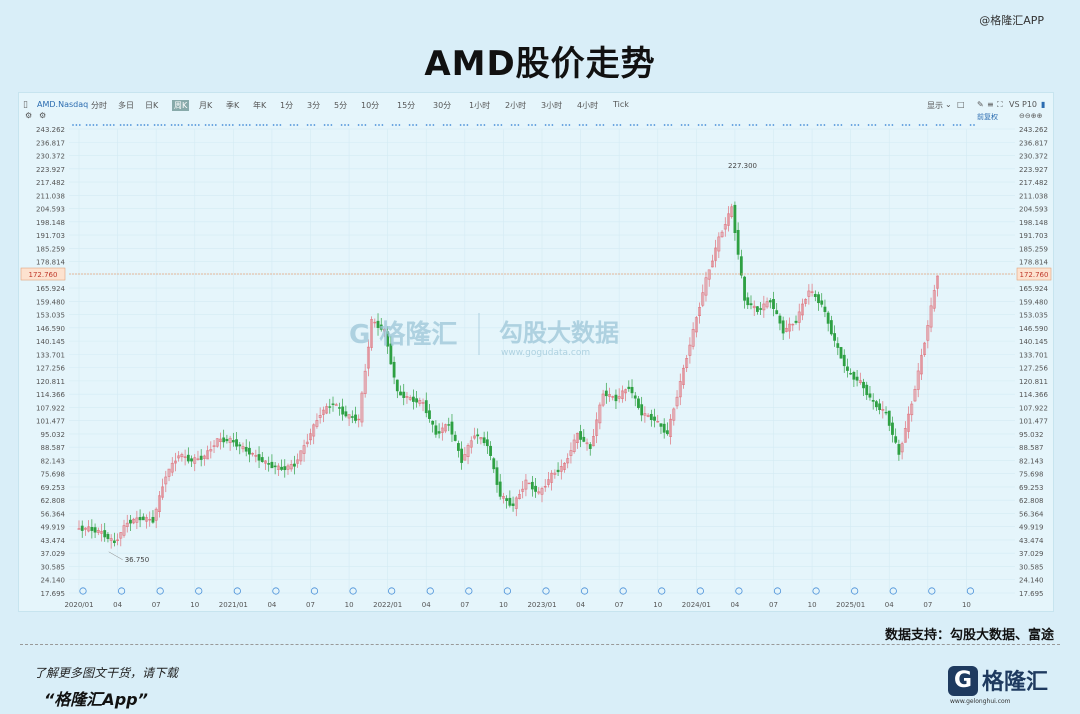  I want to click on logo-g-icon: G, so click(963, 681).